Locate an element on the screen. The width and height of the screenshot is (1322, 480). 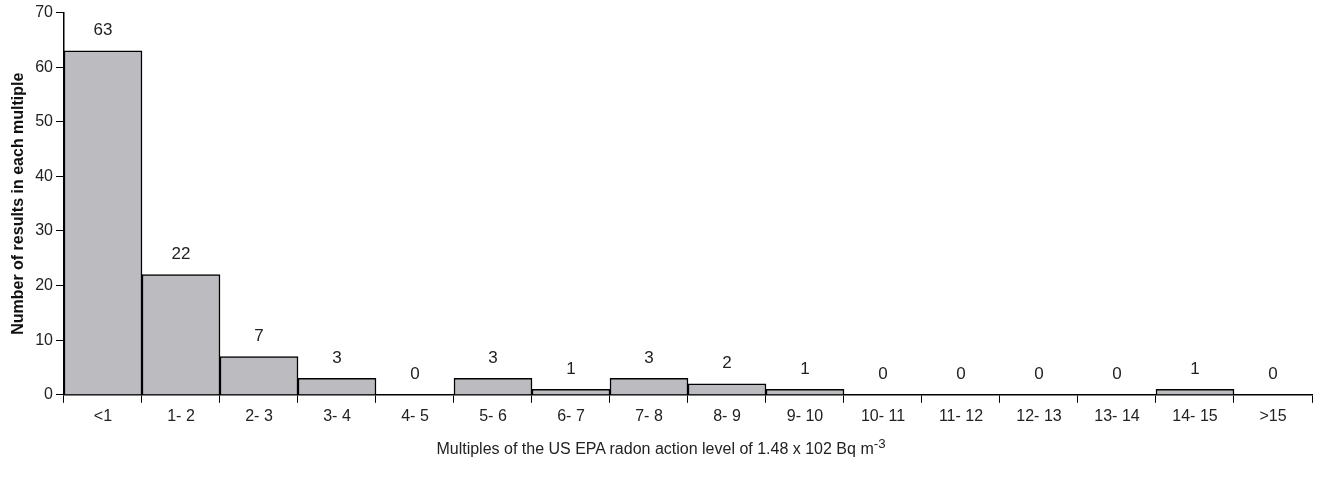
y-tick-label: 30 is located at coordinates (44, 230).